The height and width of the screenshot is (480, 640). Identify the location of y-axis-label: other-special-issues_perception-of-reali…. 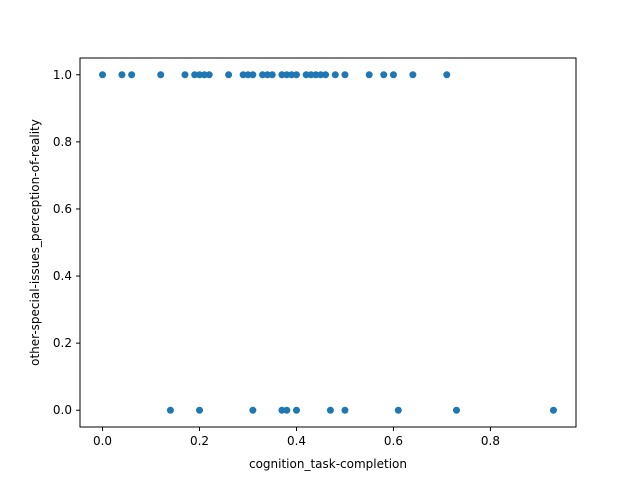
(35, 242).